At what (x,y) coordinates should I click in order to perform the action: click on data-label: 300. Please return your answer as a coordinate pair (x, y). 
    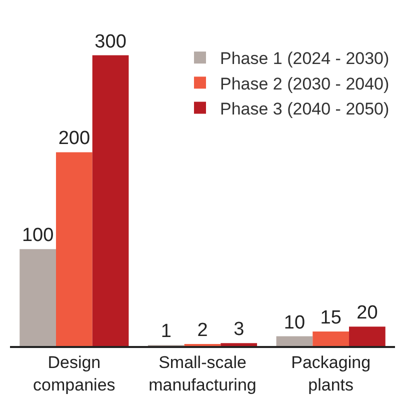
    Looking at the image, I should click on (110, 41).